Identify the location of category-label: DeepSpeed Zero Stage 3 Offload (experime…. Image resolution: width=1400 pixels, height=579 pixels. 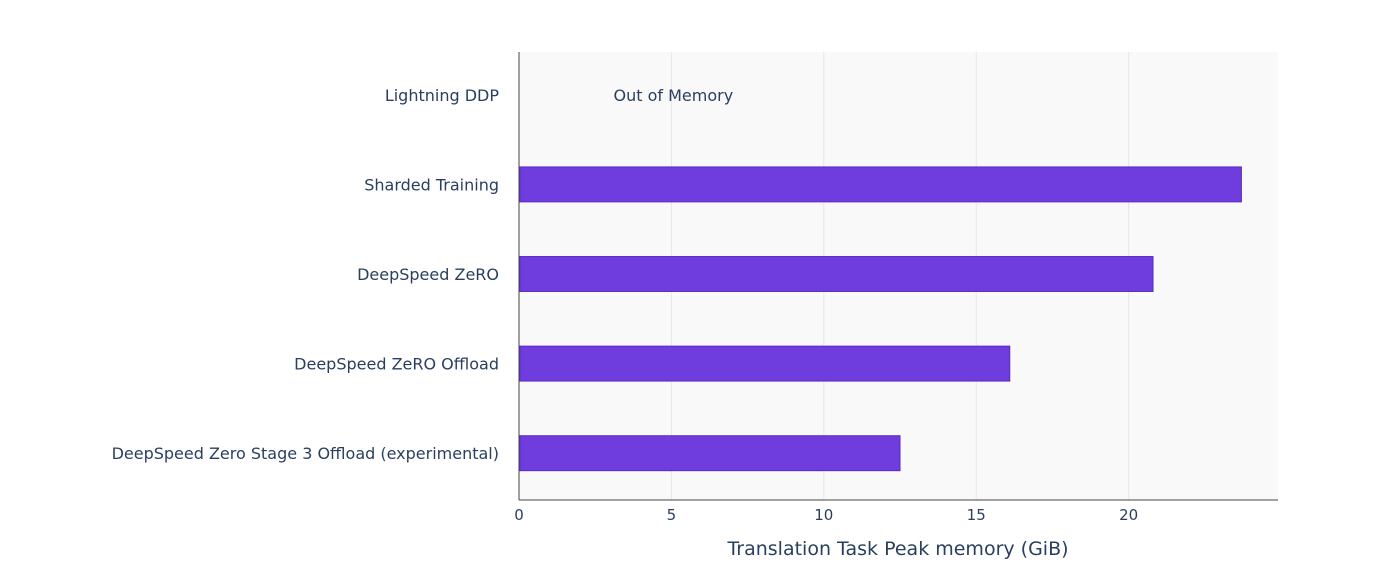
(305, 453).